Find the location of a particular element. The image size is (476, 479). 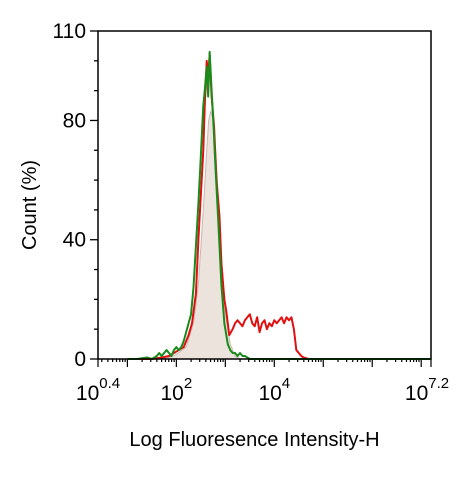

x-tick-label: 10⁴ is located at coordinates (274, 390).